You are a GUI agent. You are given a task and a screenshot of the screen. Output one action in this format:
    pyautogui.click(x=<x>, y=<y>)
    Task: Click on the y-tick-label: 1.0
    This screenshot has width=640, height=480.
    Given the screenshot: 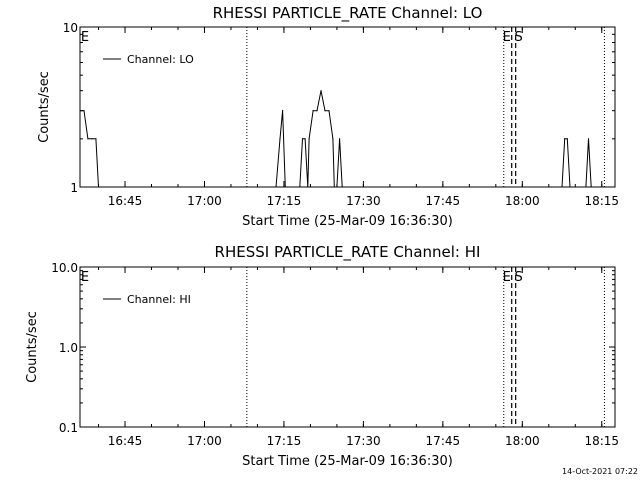 What is the action you would take?
    pyautogui.click(x=68, y=348)
    